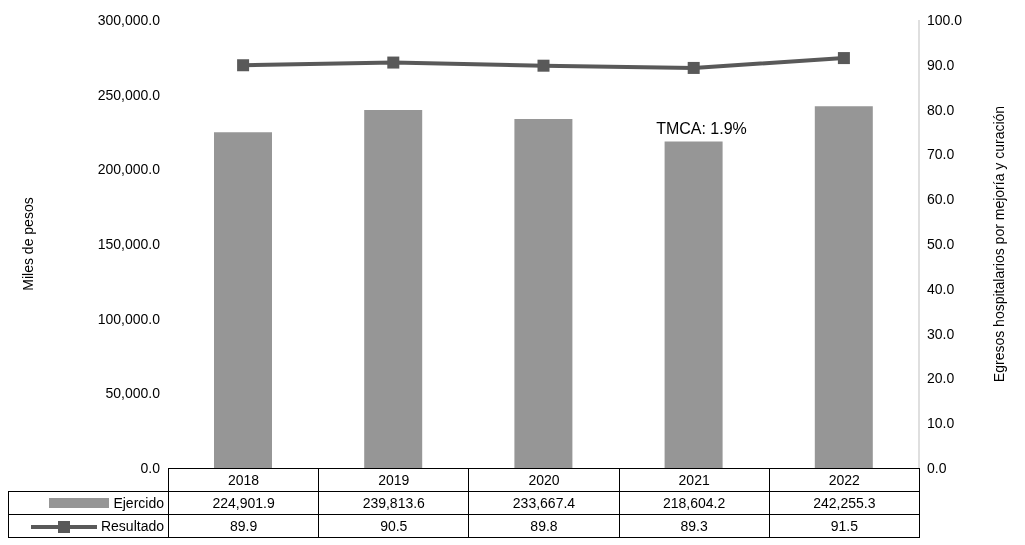  What do you see at coordinates (129, 169) in the screenshot?
I see `y-tick-label: 200,000.0` at bounding box center [129, 169].